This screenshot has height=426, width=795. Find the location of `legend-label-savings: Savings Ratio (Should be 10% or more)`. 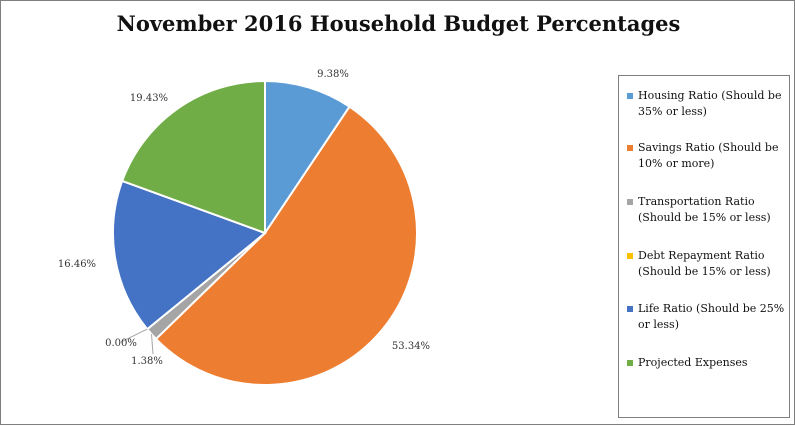

legend-label-savings: Savings Ratio (Should be 10% or more) is located at coordinates (708, 155).